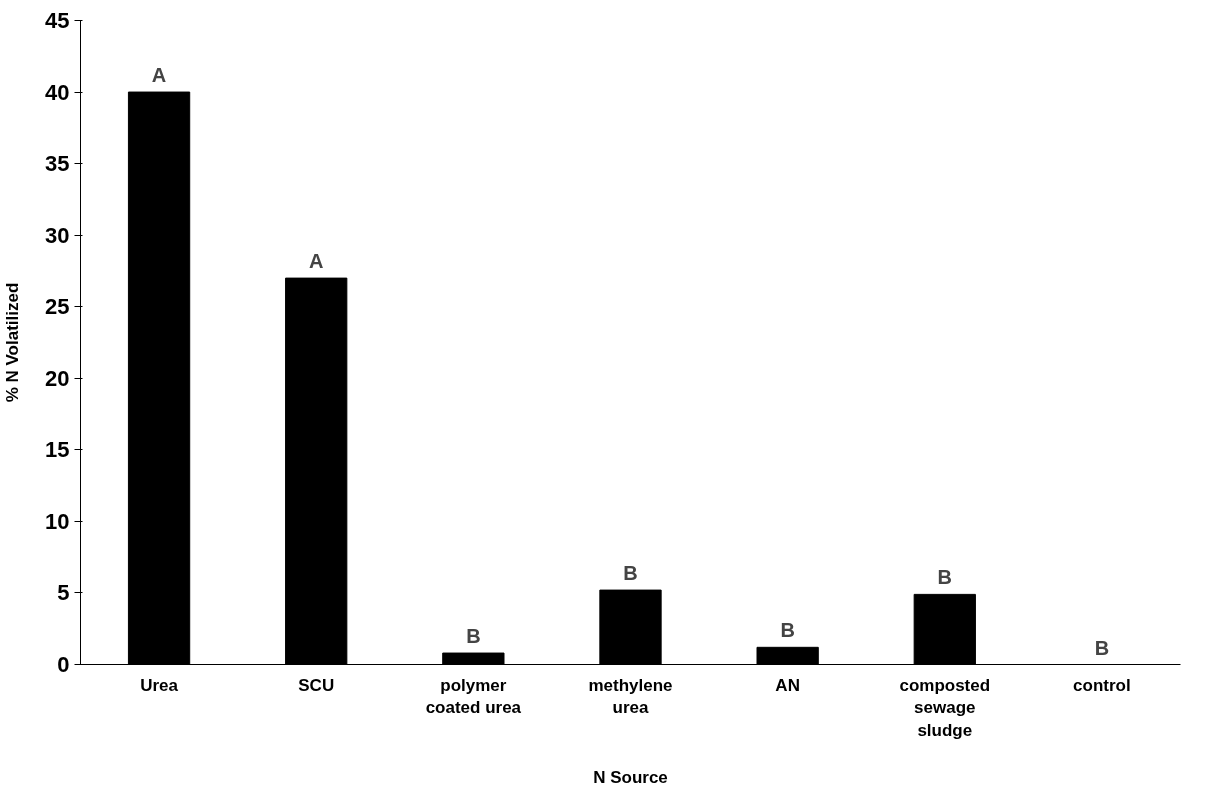  What do you see at coordinates (1102, 685) in the screenshot?
I see `x-tick-label: control` at bounding box center [1102, 685].